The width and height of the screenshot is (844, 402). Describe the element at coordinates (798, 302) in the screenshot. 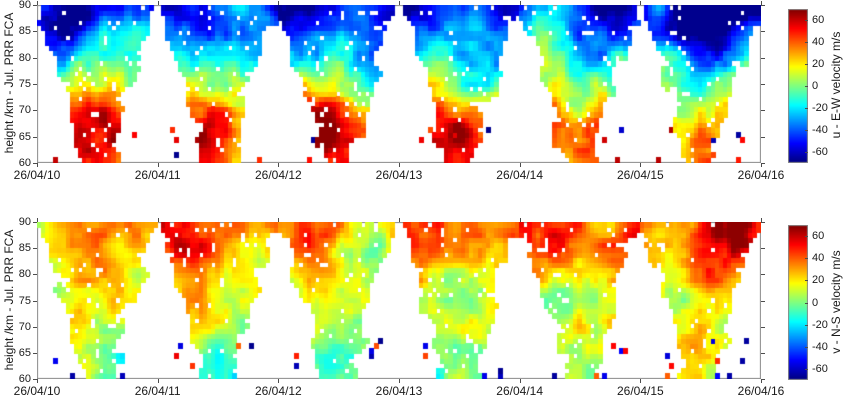

I see `v-colorbar-canvas` at that location.